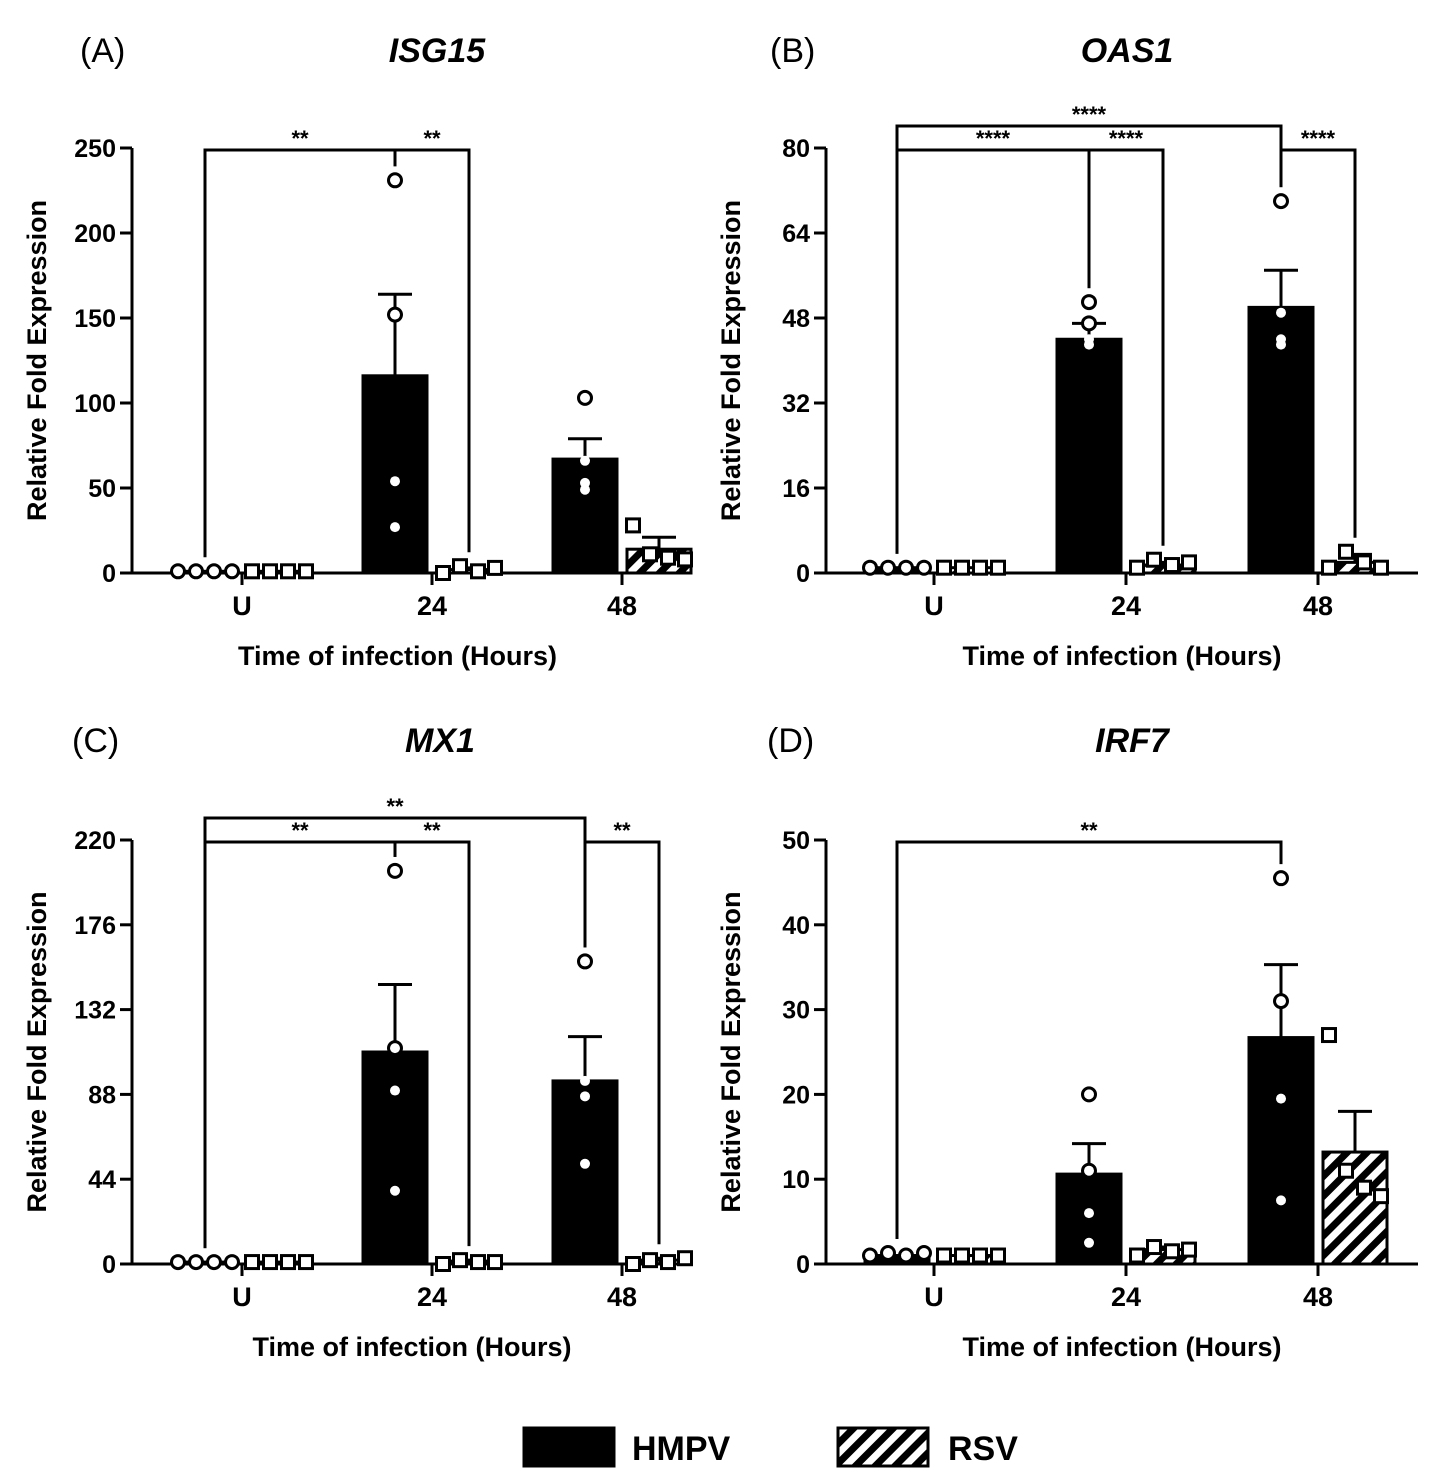 This screenshot has height=1484, width=1449. I want to click on y-tick-label: 16, so click(796, 489).